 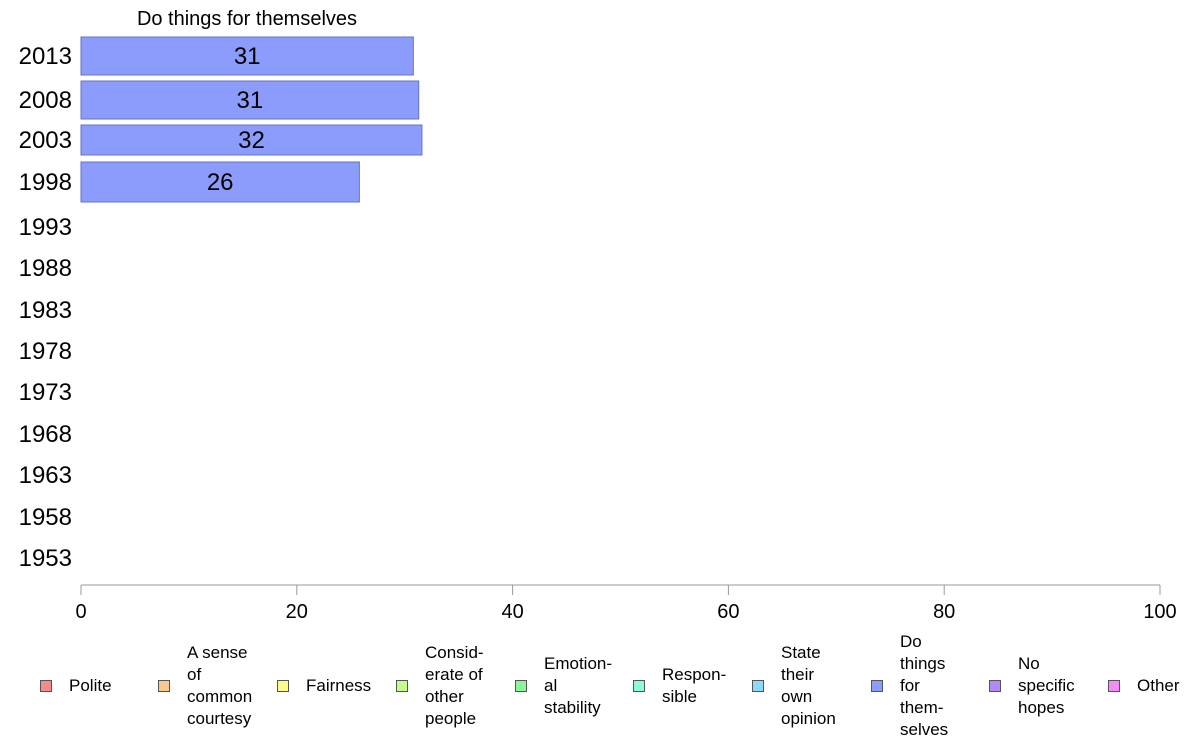 I want to click on y-tick-label: 1958, so click(x=45, y=517).